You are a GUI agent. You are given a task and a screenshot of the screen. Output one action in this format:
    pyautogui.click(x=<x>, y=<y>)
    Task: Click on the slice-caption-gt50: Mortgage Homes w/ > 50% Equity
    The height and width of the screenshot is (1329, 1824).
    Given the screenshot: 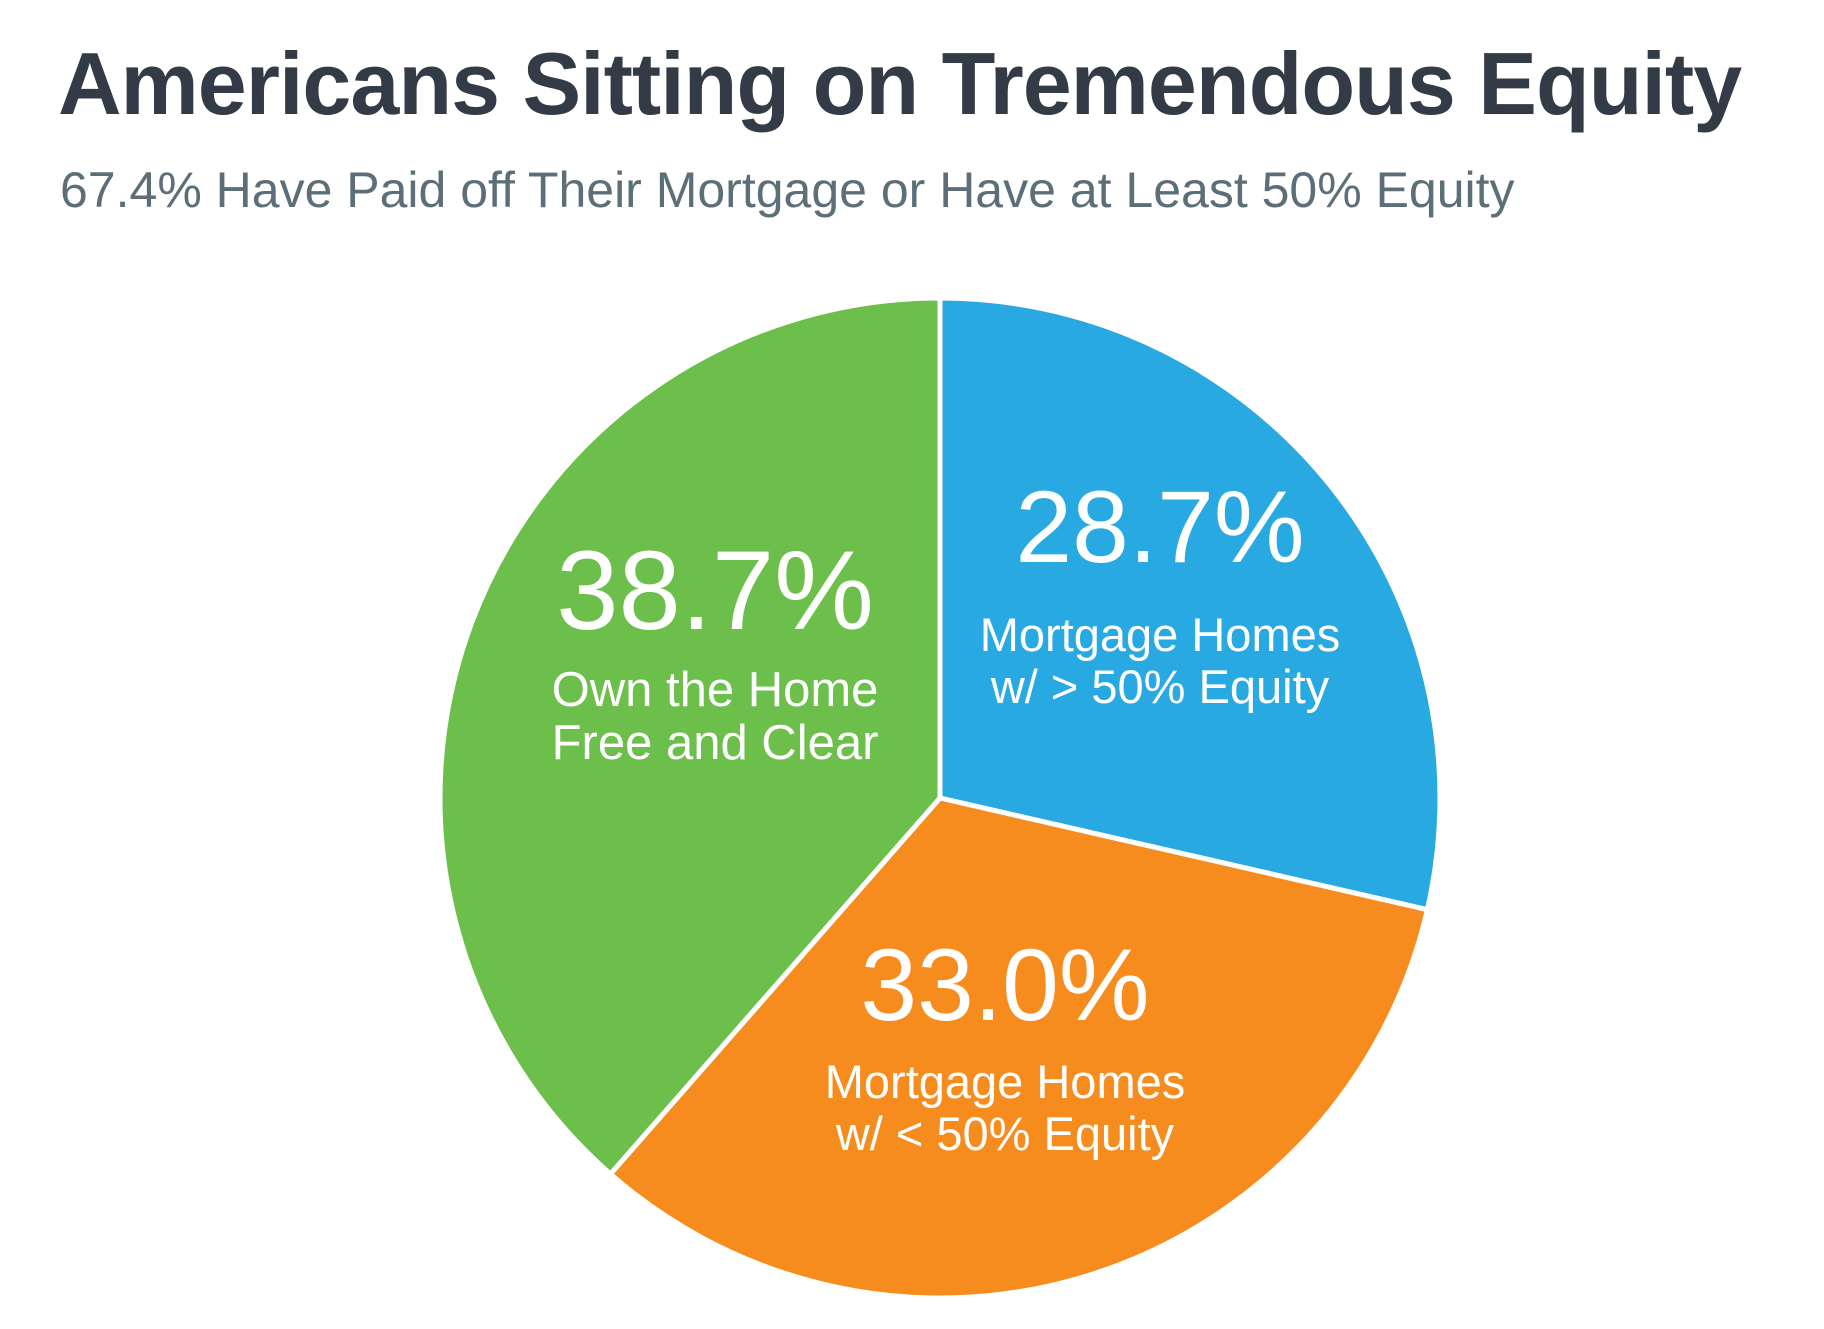 What is the action you would take?
    pyautogui.click(x=1160, y=660)
    